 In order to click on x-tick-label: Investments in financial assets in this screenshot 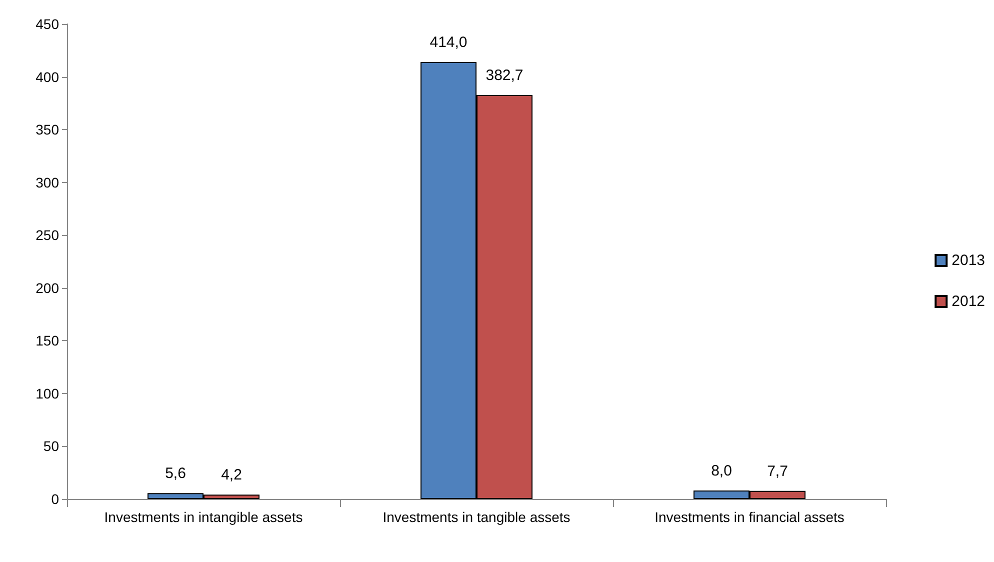, I will do `click(749, 517)`.